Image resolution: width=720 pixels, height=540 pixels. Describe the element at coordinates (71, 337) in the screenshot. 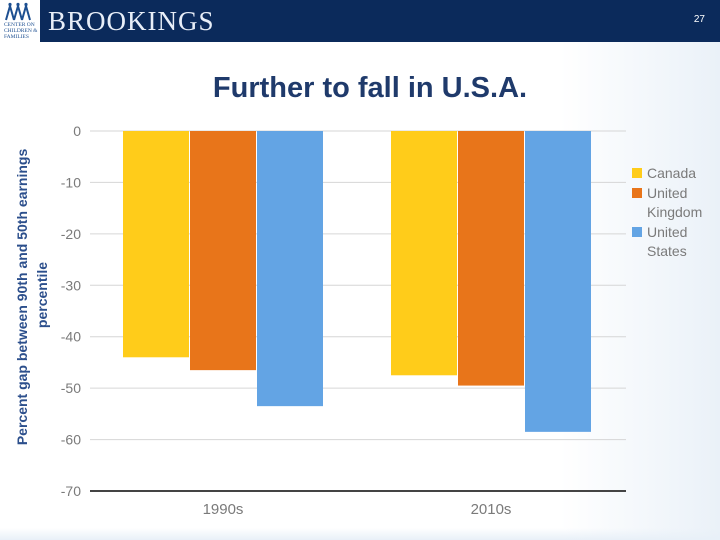

I see `y-tick-label: -40` at that location.